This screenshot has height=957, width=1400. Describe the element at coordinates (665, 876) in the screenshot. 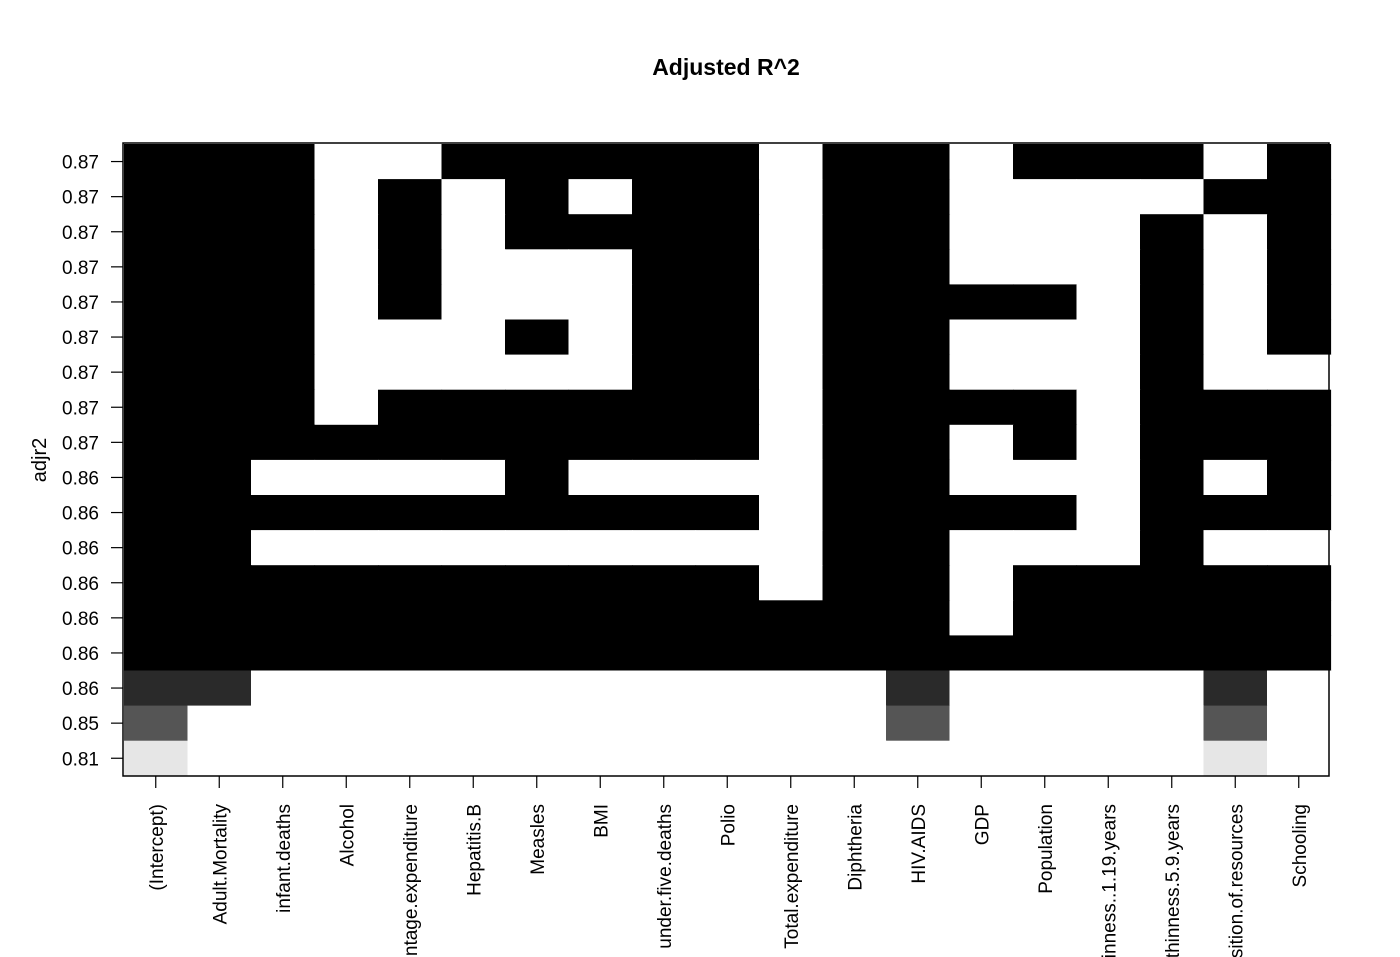

I see `x-tick-label: under.five.deaths` at that location.